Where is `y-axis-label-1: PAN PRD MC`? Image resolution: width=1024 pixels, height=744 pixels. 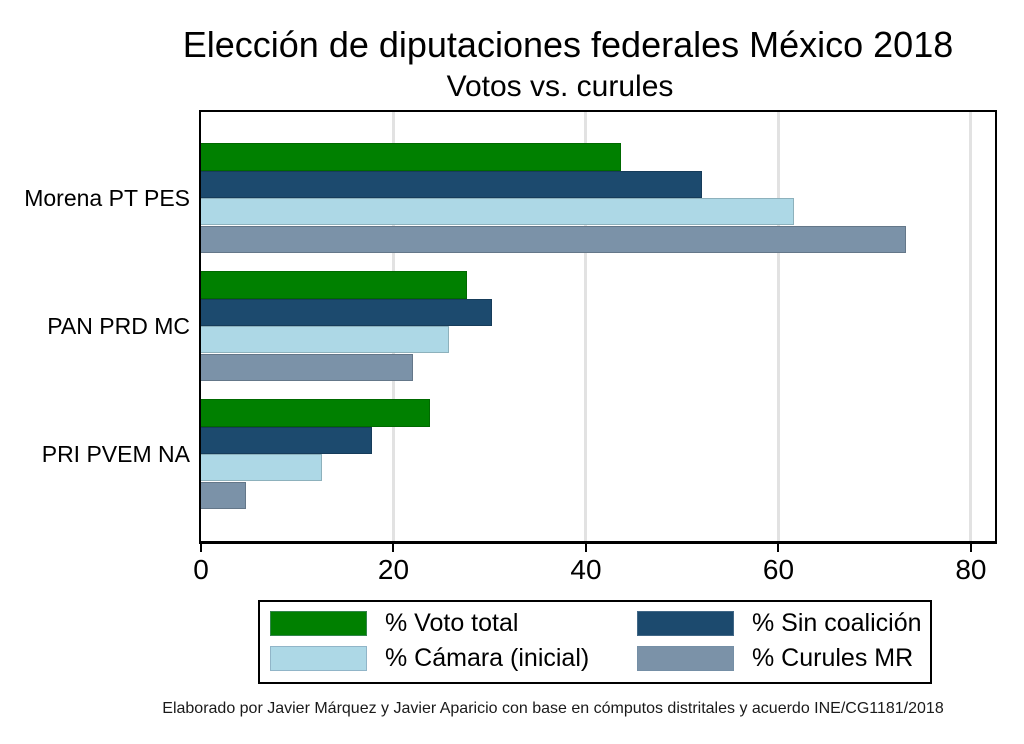
y-axis-label-1: PAN PRD MC is located at coordinates (118, 326).